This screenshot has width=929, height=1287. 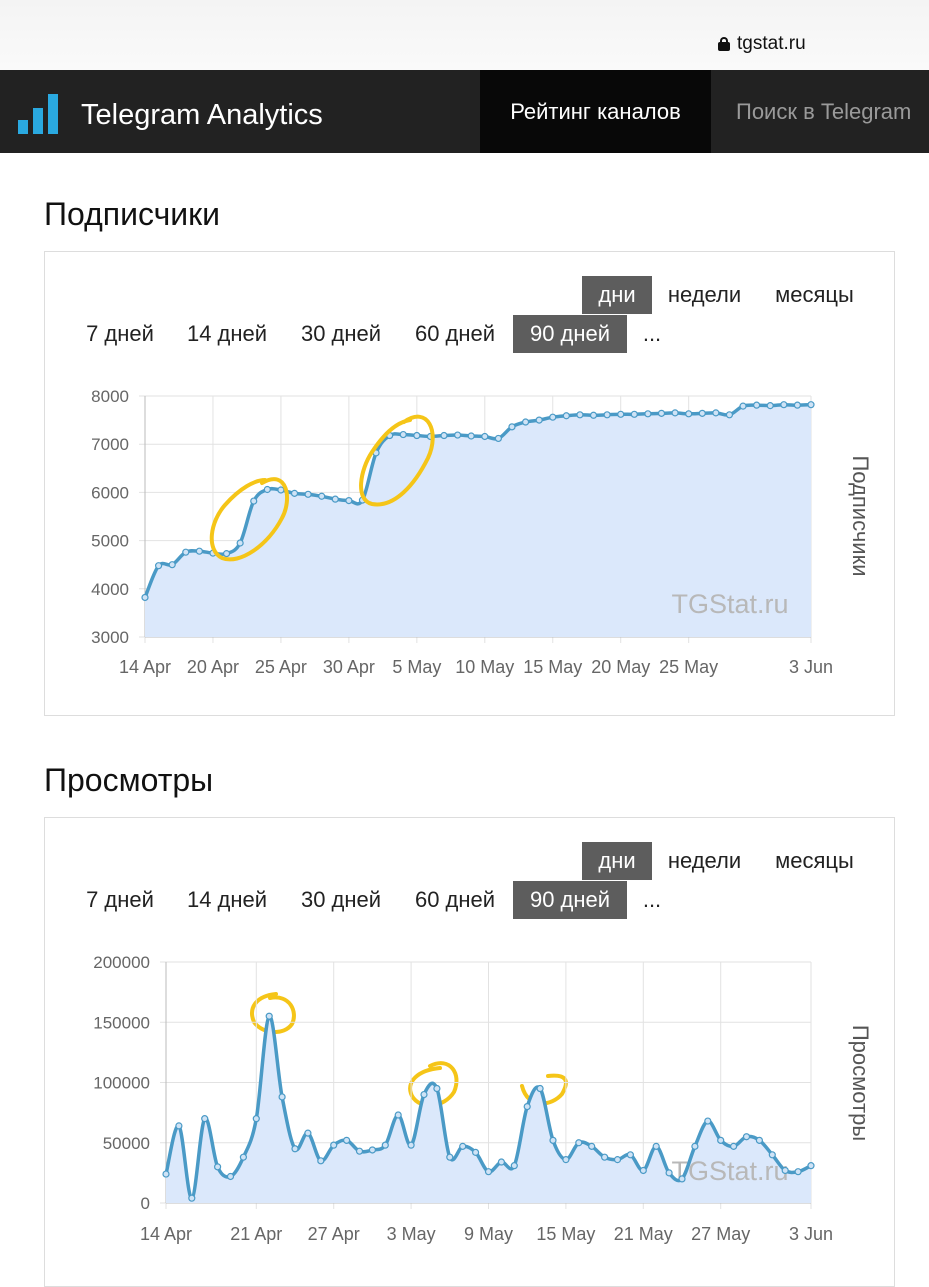 What do you see at coordinates (132, 214) in the screenshot?
I see `section-title-subscribers: Подписчики` at bounding box center [132, 214].